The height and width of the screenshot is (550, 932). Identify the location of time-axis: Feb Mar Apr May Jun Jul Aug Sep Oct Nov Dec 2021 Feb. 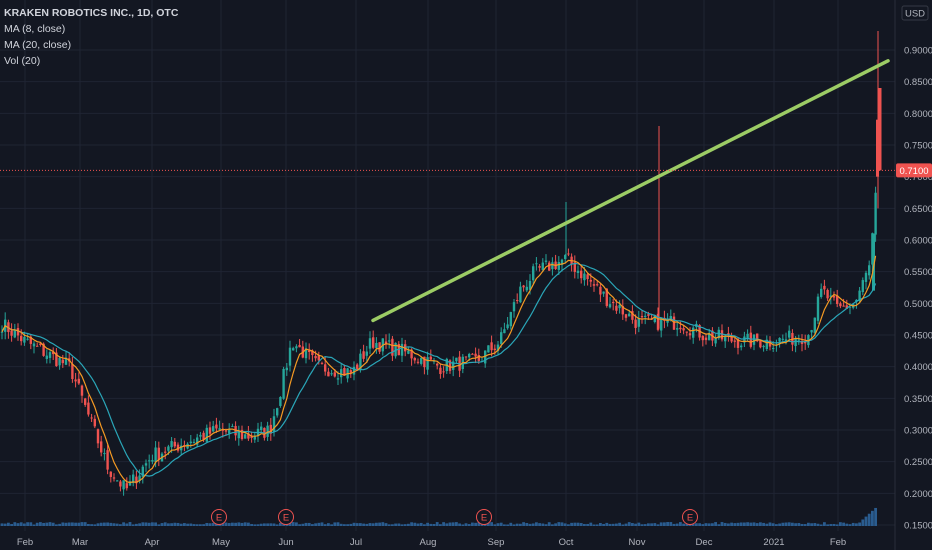
(431, 542).